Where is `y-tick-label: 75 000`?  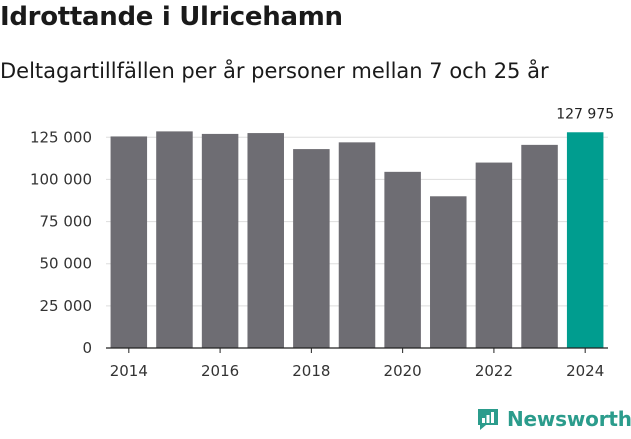
y-tick-label: 75 000 is located at coordinates (66, 222).